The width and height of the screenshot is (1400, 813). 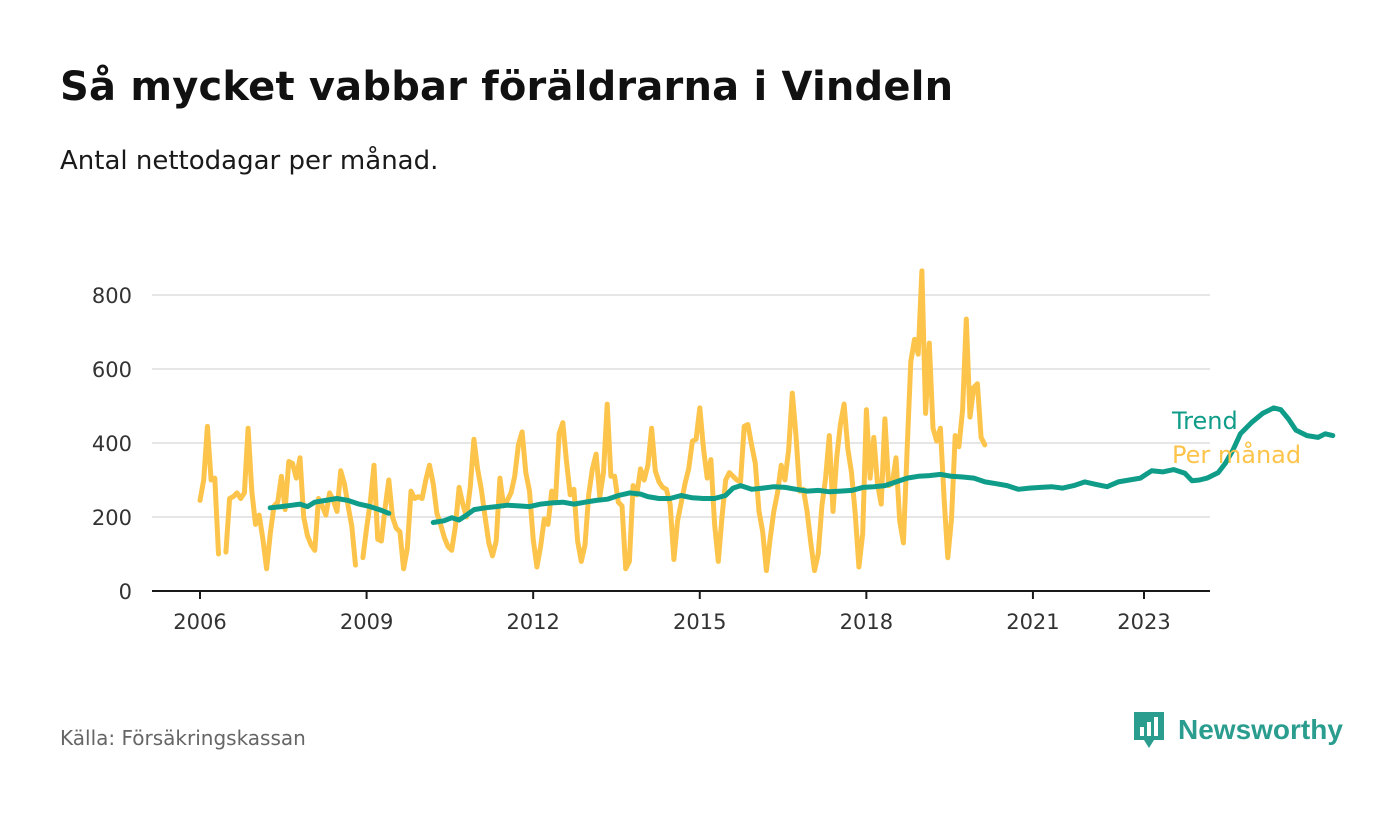 What do you see at coordinates (532, 622) in the screenshot?
I see `x-tick-label: 2012` at bounding box center [532, 622].